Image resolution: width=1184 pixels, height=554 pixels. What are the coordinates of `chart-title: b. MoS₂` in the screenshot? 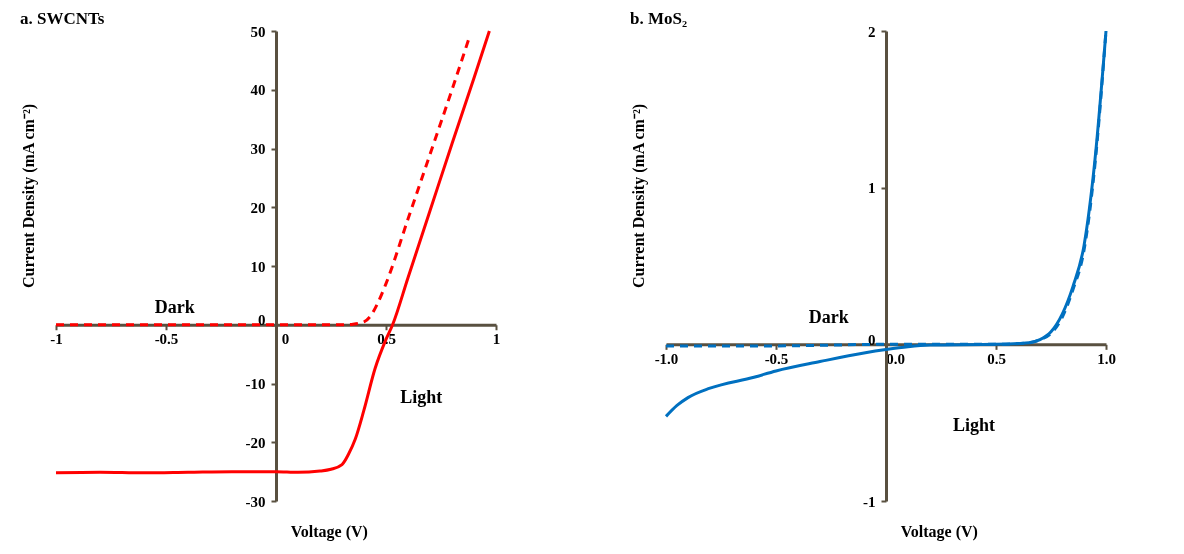 It's located at (659, 18).